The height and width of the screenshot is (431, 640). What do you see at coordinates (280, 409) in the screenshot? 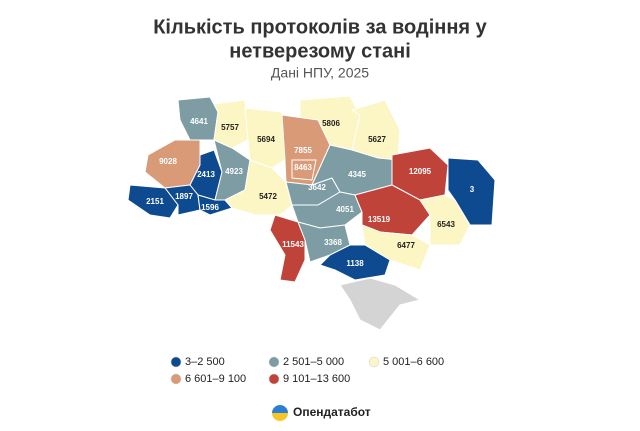
I see `logo-top` at bounding box center [280, 409].